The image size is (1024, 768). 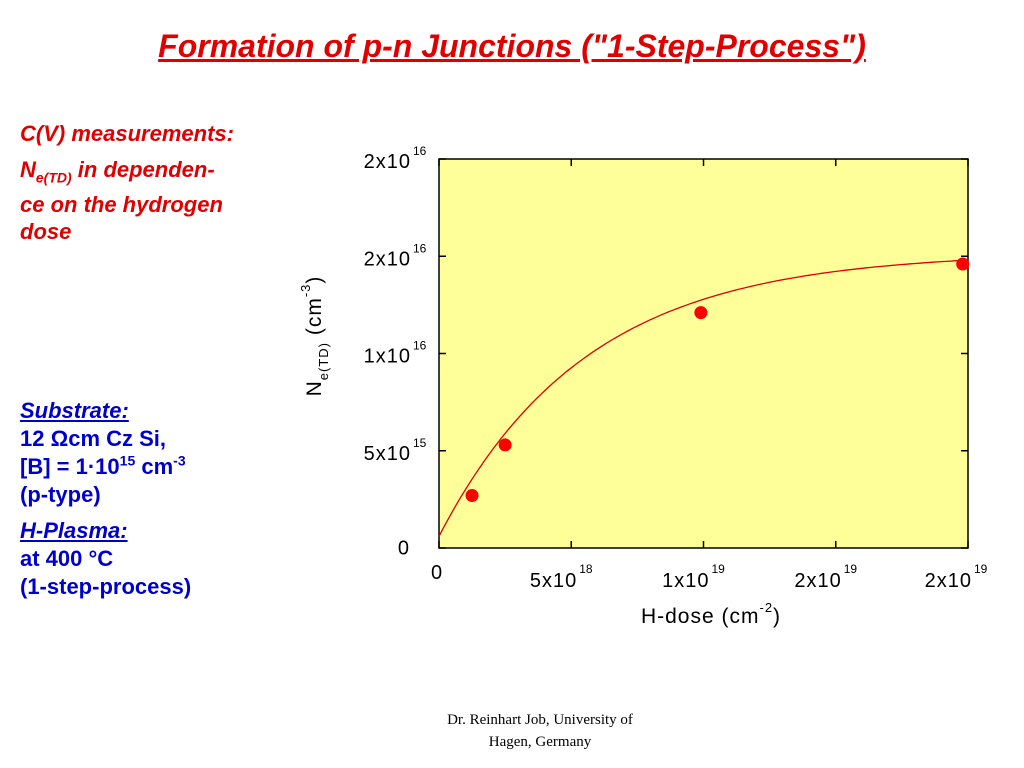 What do you see at coordinates (711, 614) in the screenshot?
I see `x-axis-label: H-dose (cm-2)` at bounding box center [711, 614].